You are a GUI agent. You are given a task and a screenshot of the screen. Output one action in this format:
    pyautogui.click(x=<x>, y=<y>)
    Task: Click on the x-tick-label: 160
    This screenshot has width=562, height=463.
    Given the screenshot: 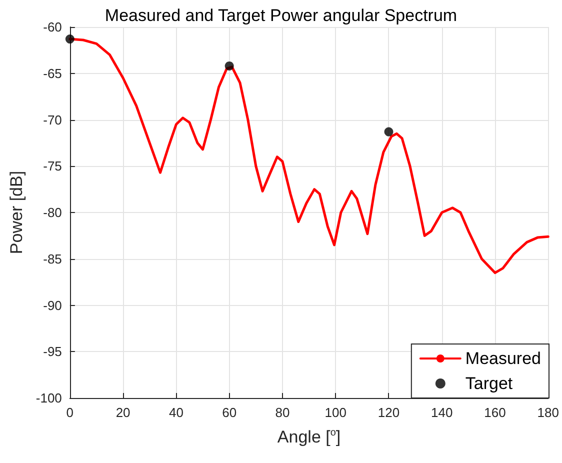 What is the action you would take?
    pyautogui.click(x=495, y=412)
    